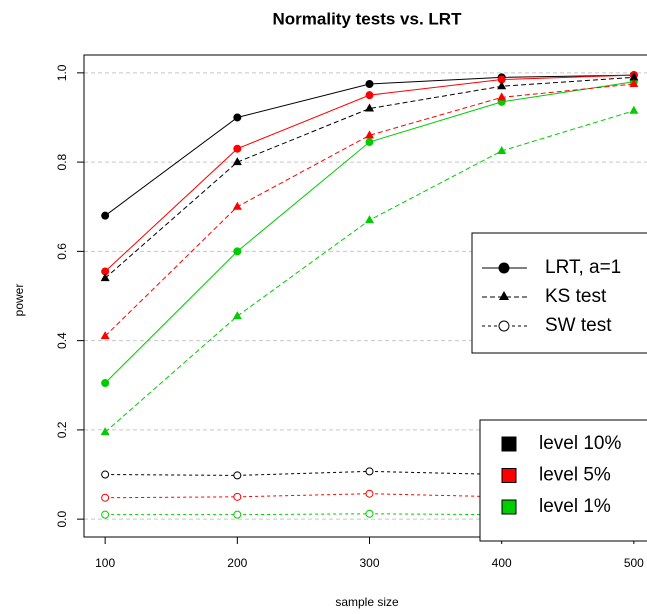  What do you see at coordinates (367, 602) in the screenshot?
I see `x-axis-label: sample size` at bounding box center [367, 602].